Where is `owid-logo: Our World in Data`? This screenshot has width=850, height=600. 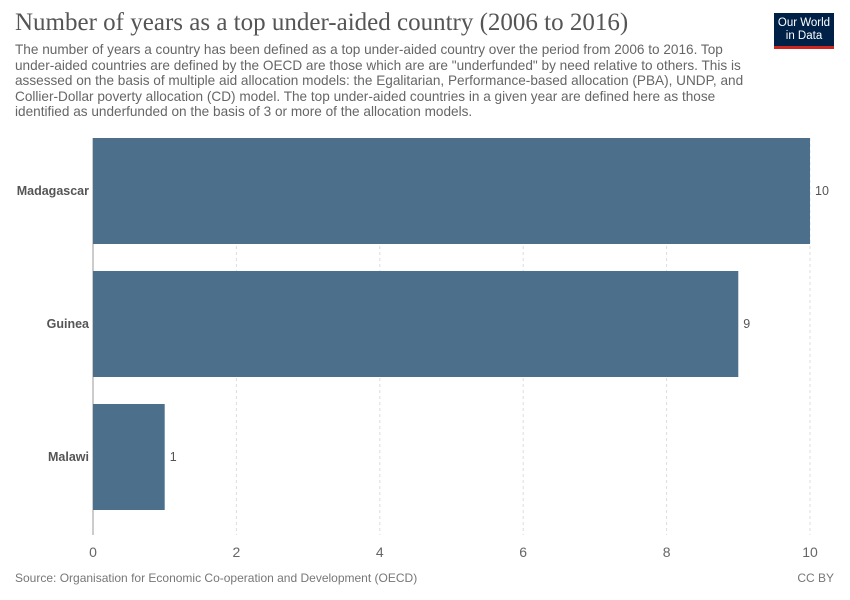
owid-logo: Our World in Data is located at coordinates (804, 31).